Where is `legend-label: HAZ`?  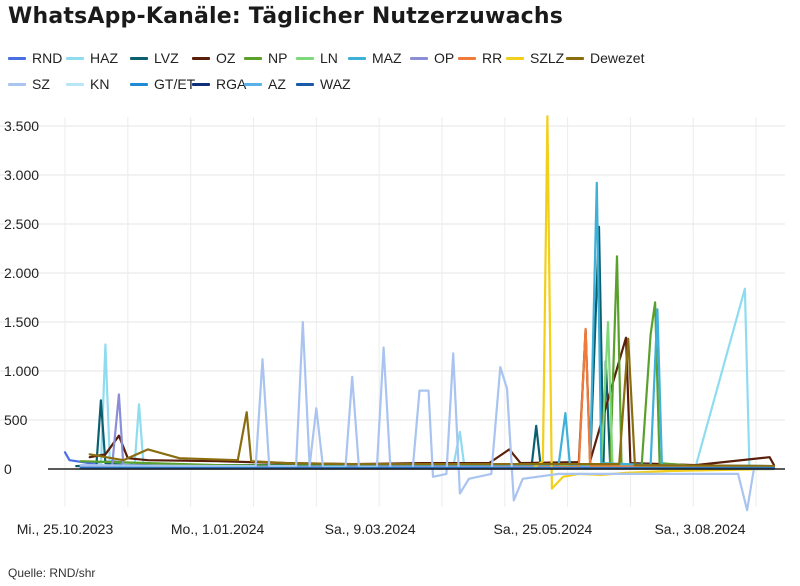
legend-label: HAZ is located at coordinates (104, 58).